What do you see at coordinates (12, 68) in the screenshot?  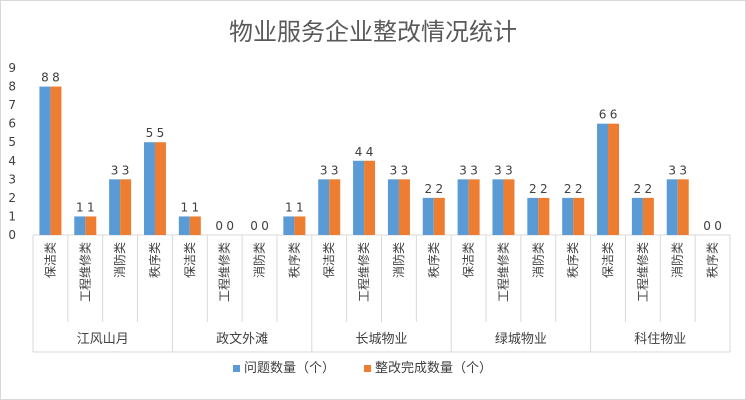 I see `y-tick-label: 9` at bounding box center [12, 68].